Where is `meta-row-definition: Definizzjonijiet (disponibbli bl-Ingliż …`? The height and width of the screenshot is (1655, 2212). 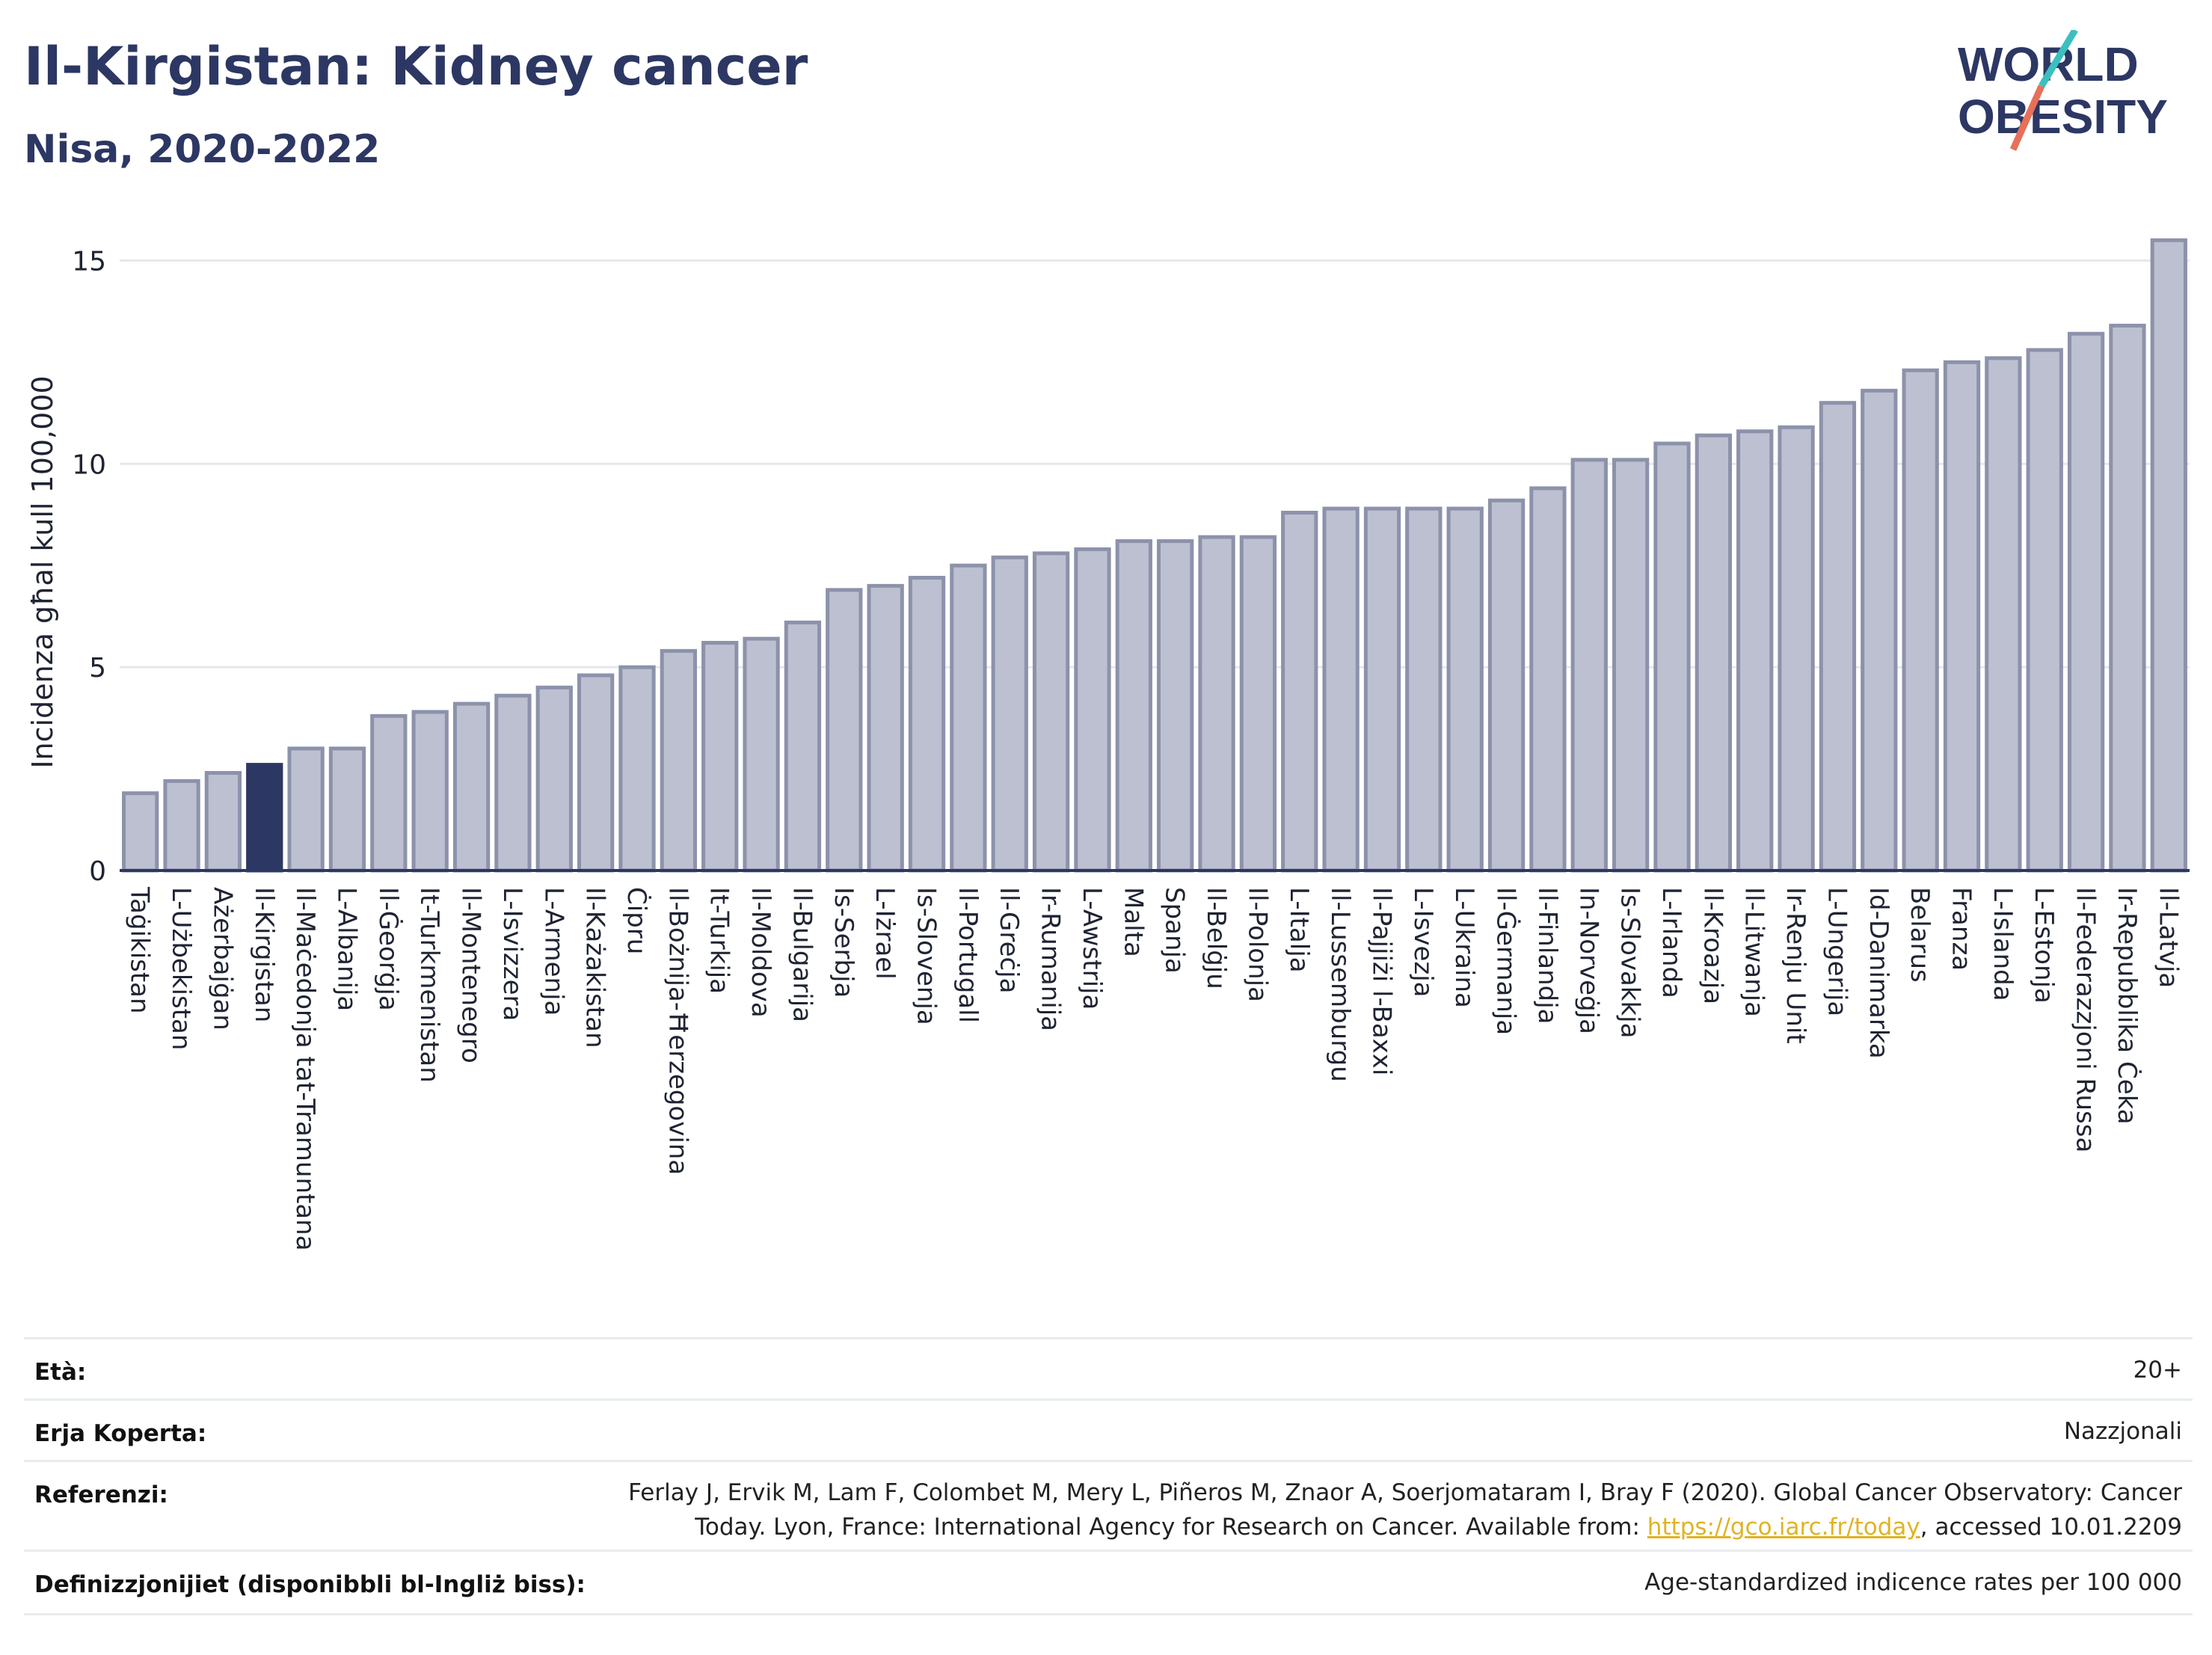 meta-row-definition: Definizzjonijiet (disponibbli bl-Ingliż … is located at coordinates (1108, 1582).